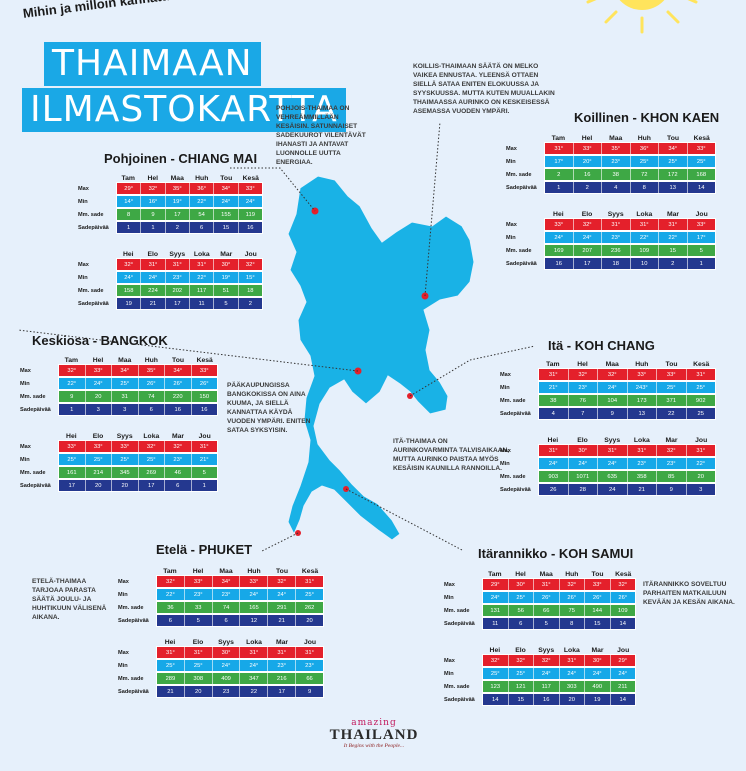 Image resolution: width=746 pixels, height=771 pixels. Describe the element at coordinates (119, 459) in the screenshot. I see `table-row-min: Min 25° 25° 25° 25° 23° 21°` at that location.